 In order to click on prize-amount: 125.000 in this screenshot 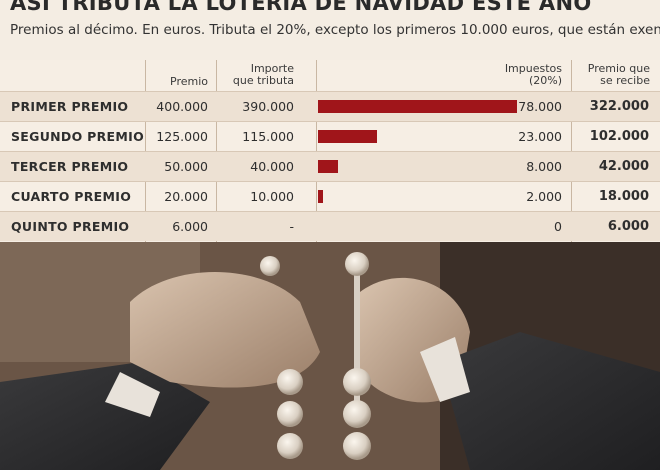, I will do `click(182, 136)`.